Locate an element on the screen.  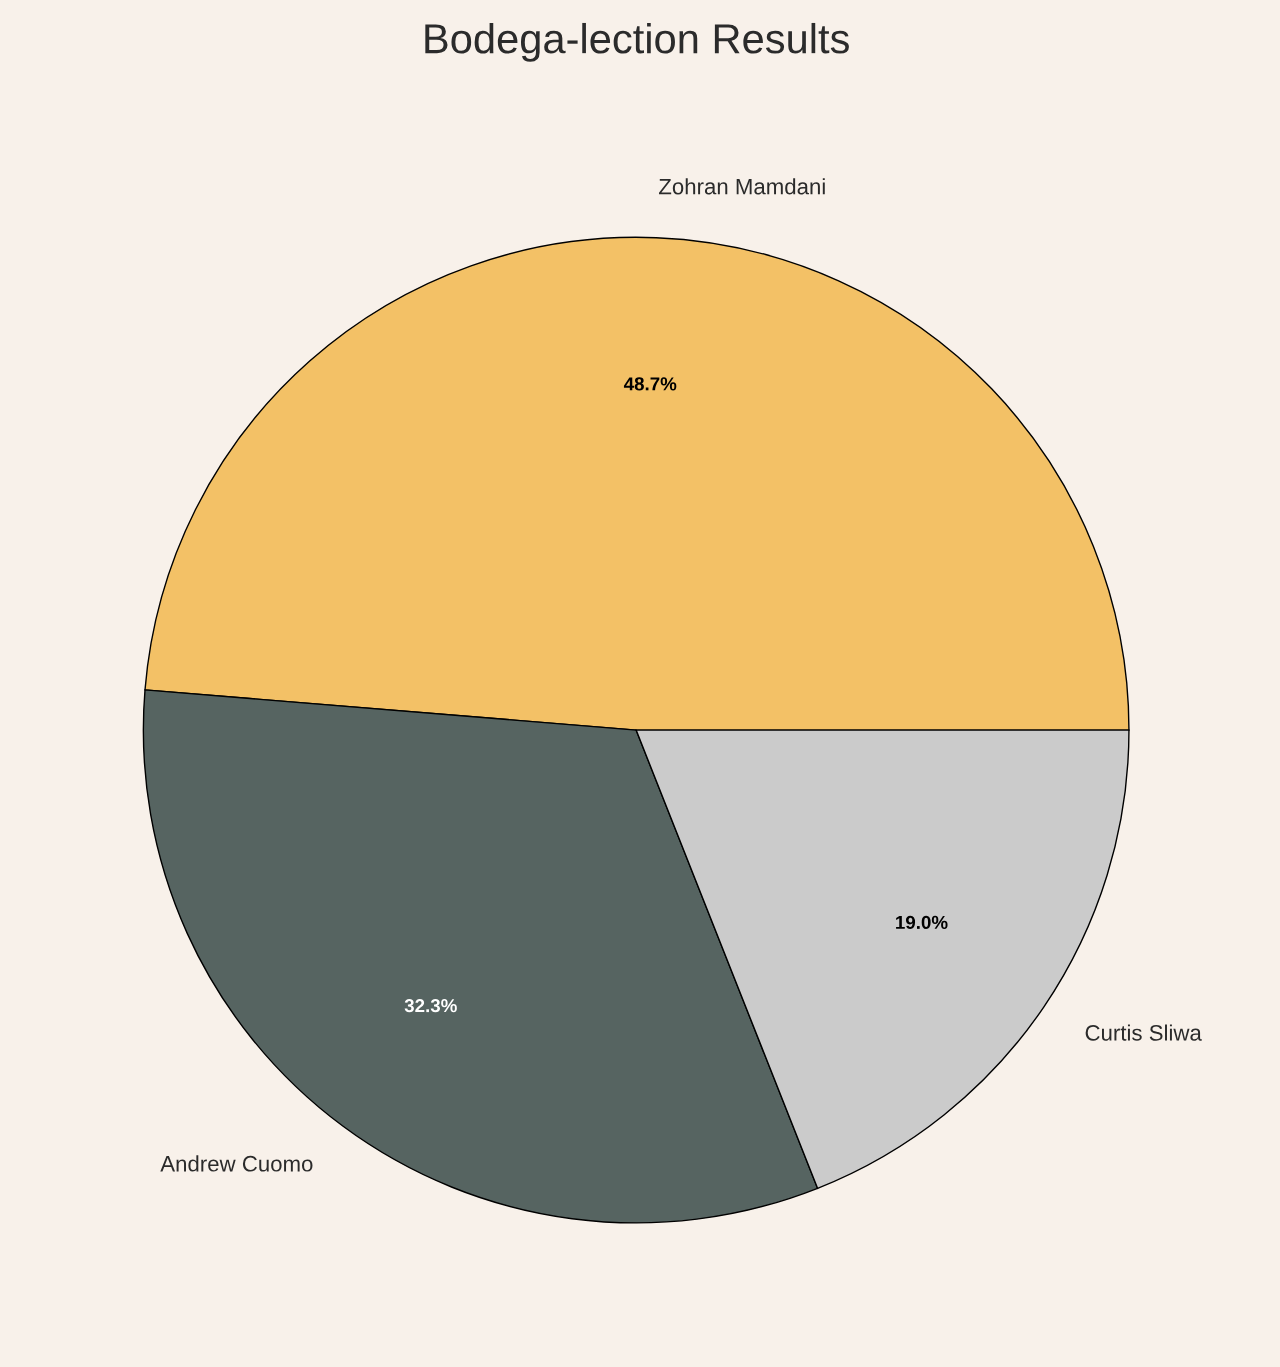
data-label: 48.7% is located at coordinates (650, 384).